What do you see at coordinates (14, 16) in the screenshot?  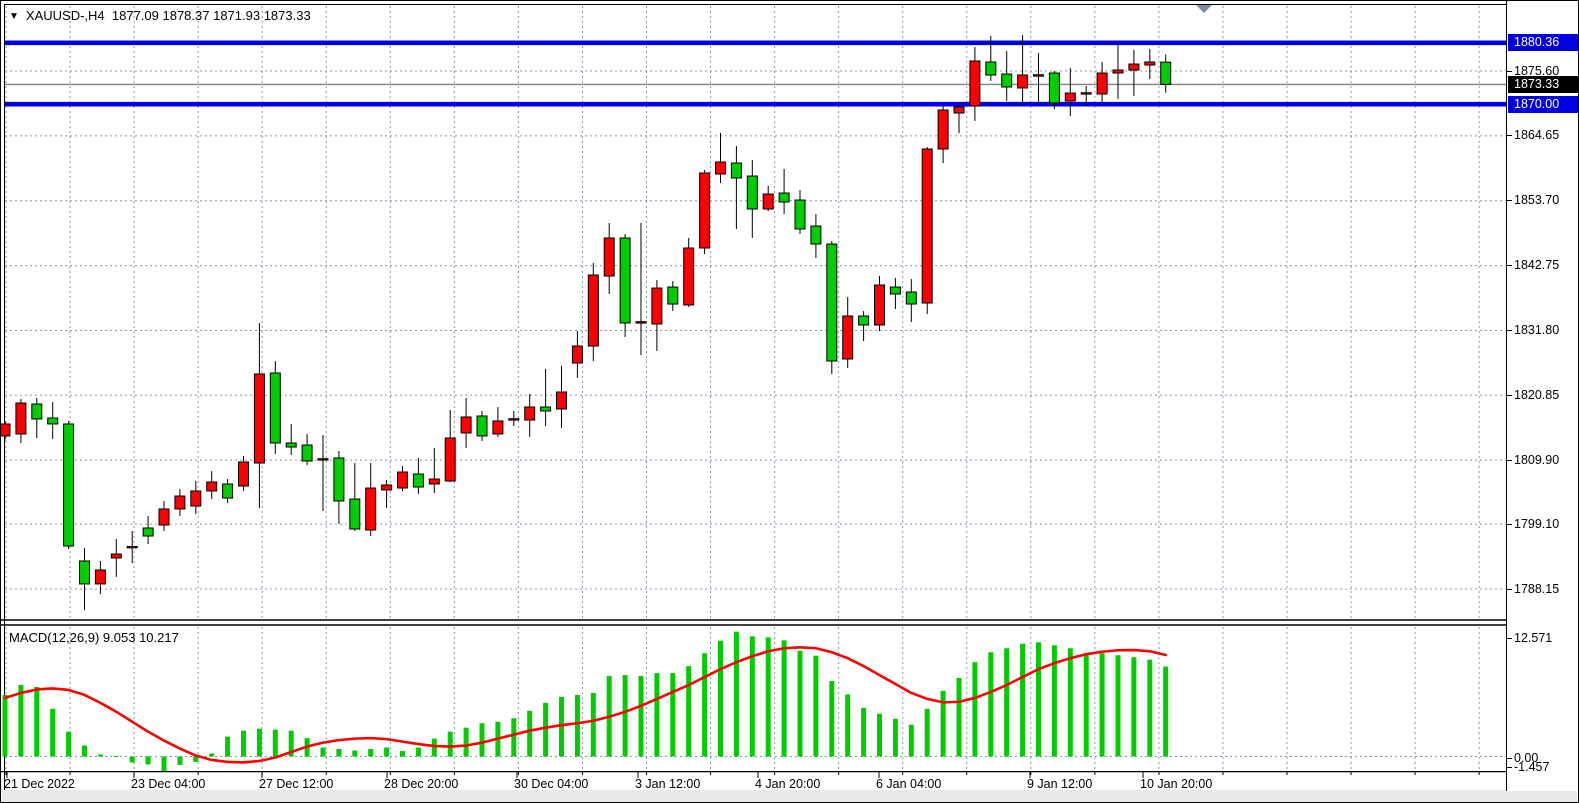 I see `chart-dropdown-triangle-icon: ▼` at bounding box center [14, 16].